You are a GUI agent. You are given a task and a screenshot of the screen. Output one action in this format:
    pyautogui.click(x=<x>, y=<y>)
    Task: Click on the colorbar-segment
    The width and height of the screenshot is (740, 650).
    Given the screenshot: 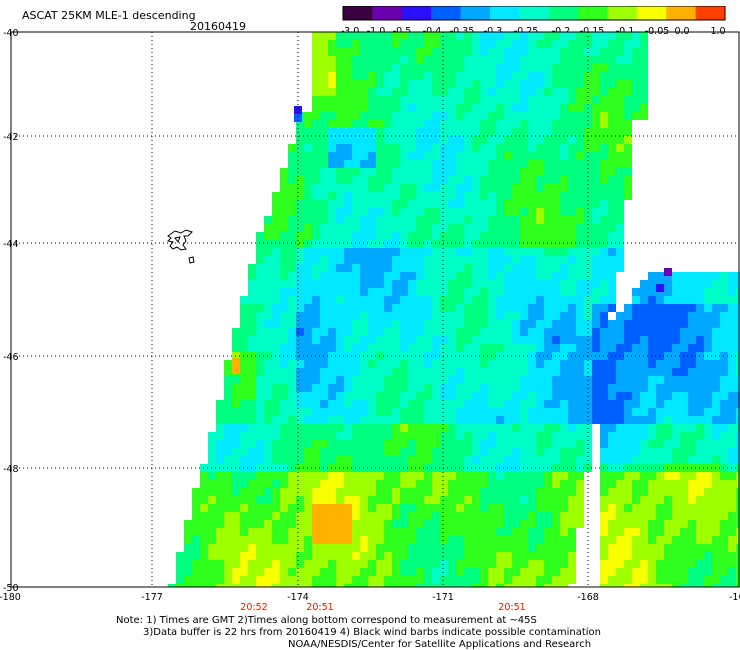 What is the action you would take?
    pyautogui.click(x=681, y=13)
    